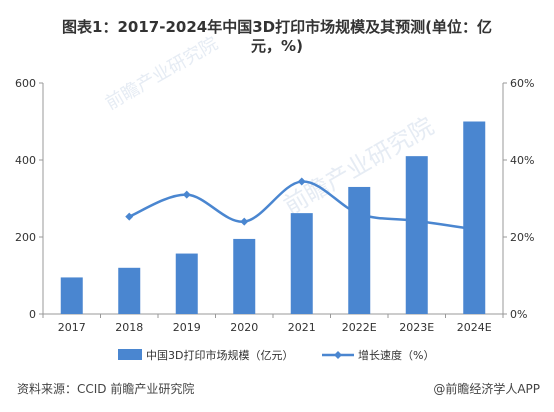 The width and height of the screenshot is (554, 412). I want to click on y-left-tick-label: 600, so click(25, 83).